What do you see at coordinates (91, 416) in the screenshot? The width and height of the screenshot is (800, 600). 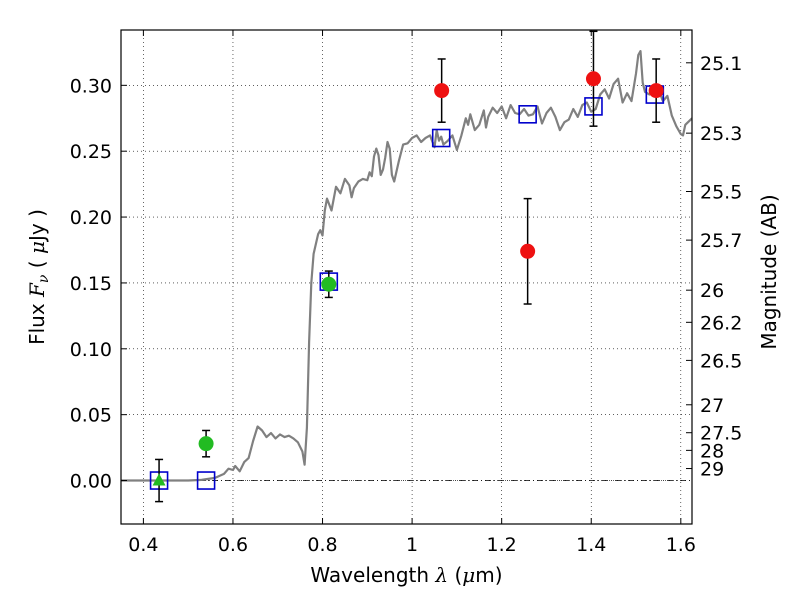 I see `y-tick-label: 0.05` at bounding box center [91, 416].